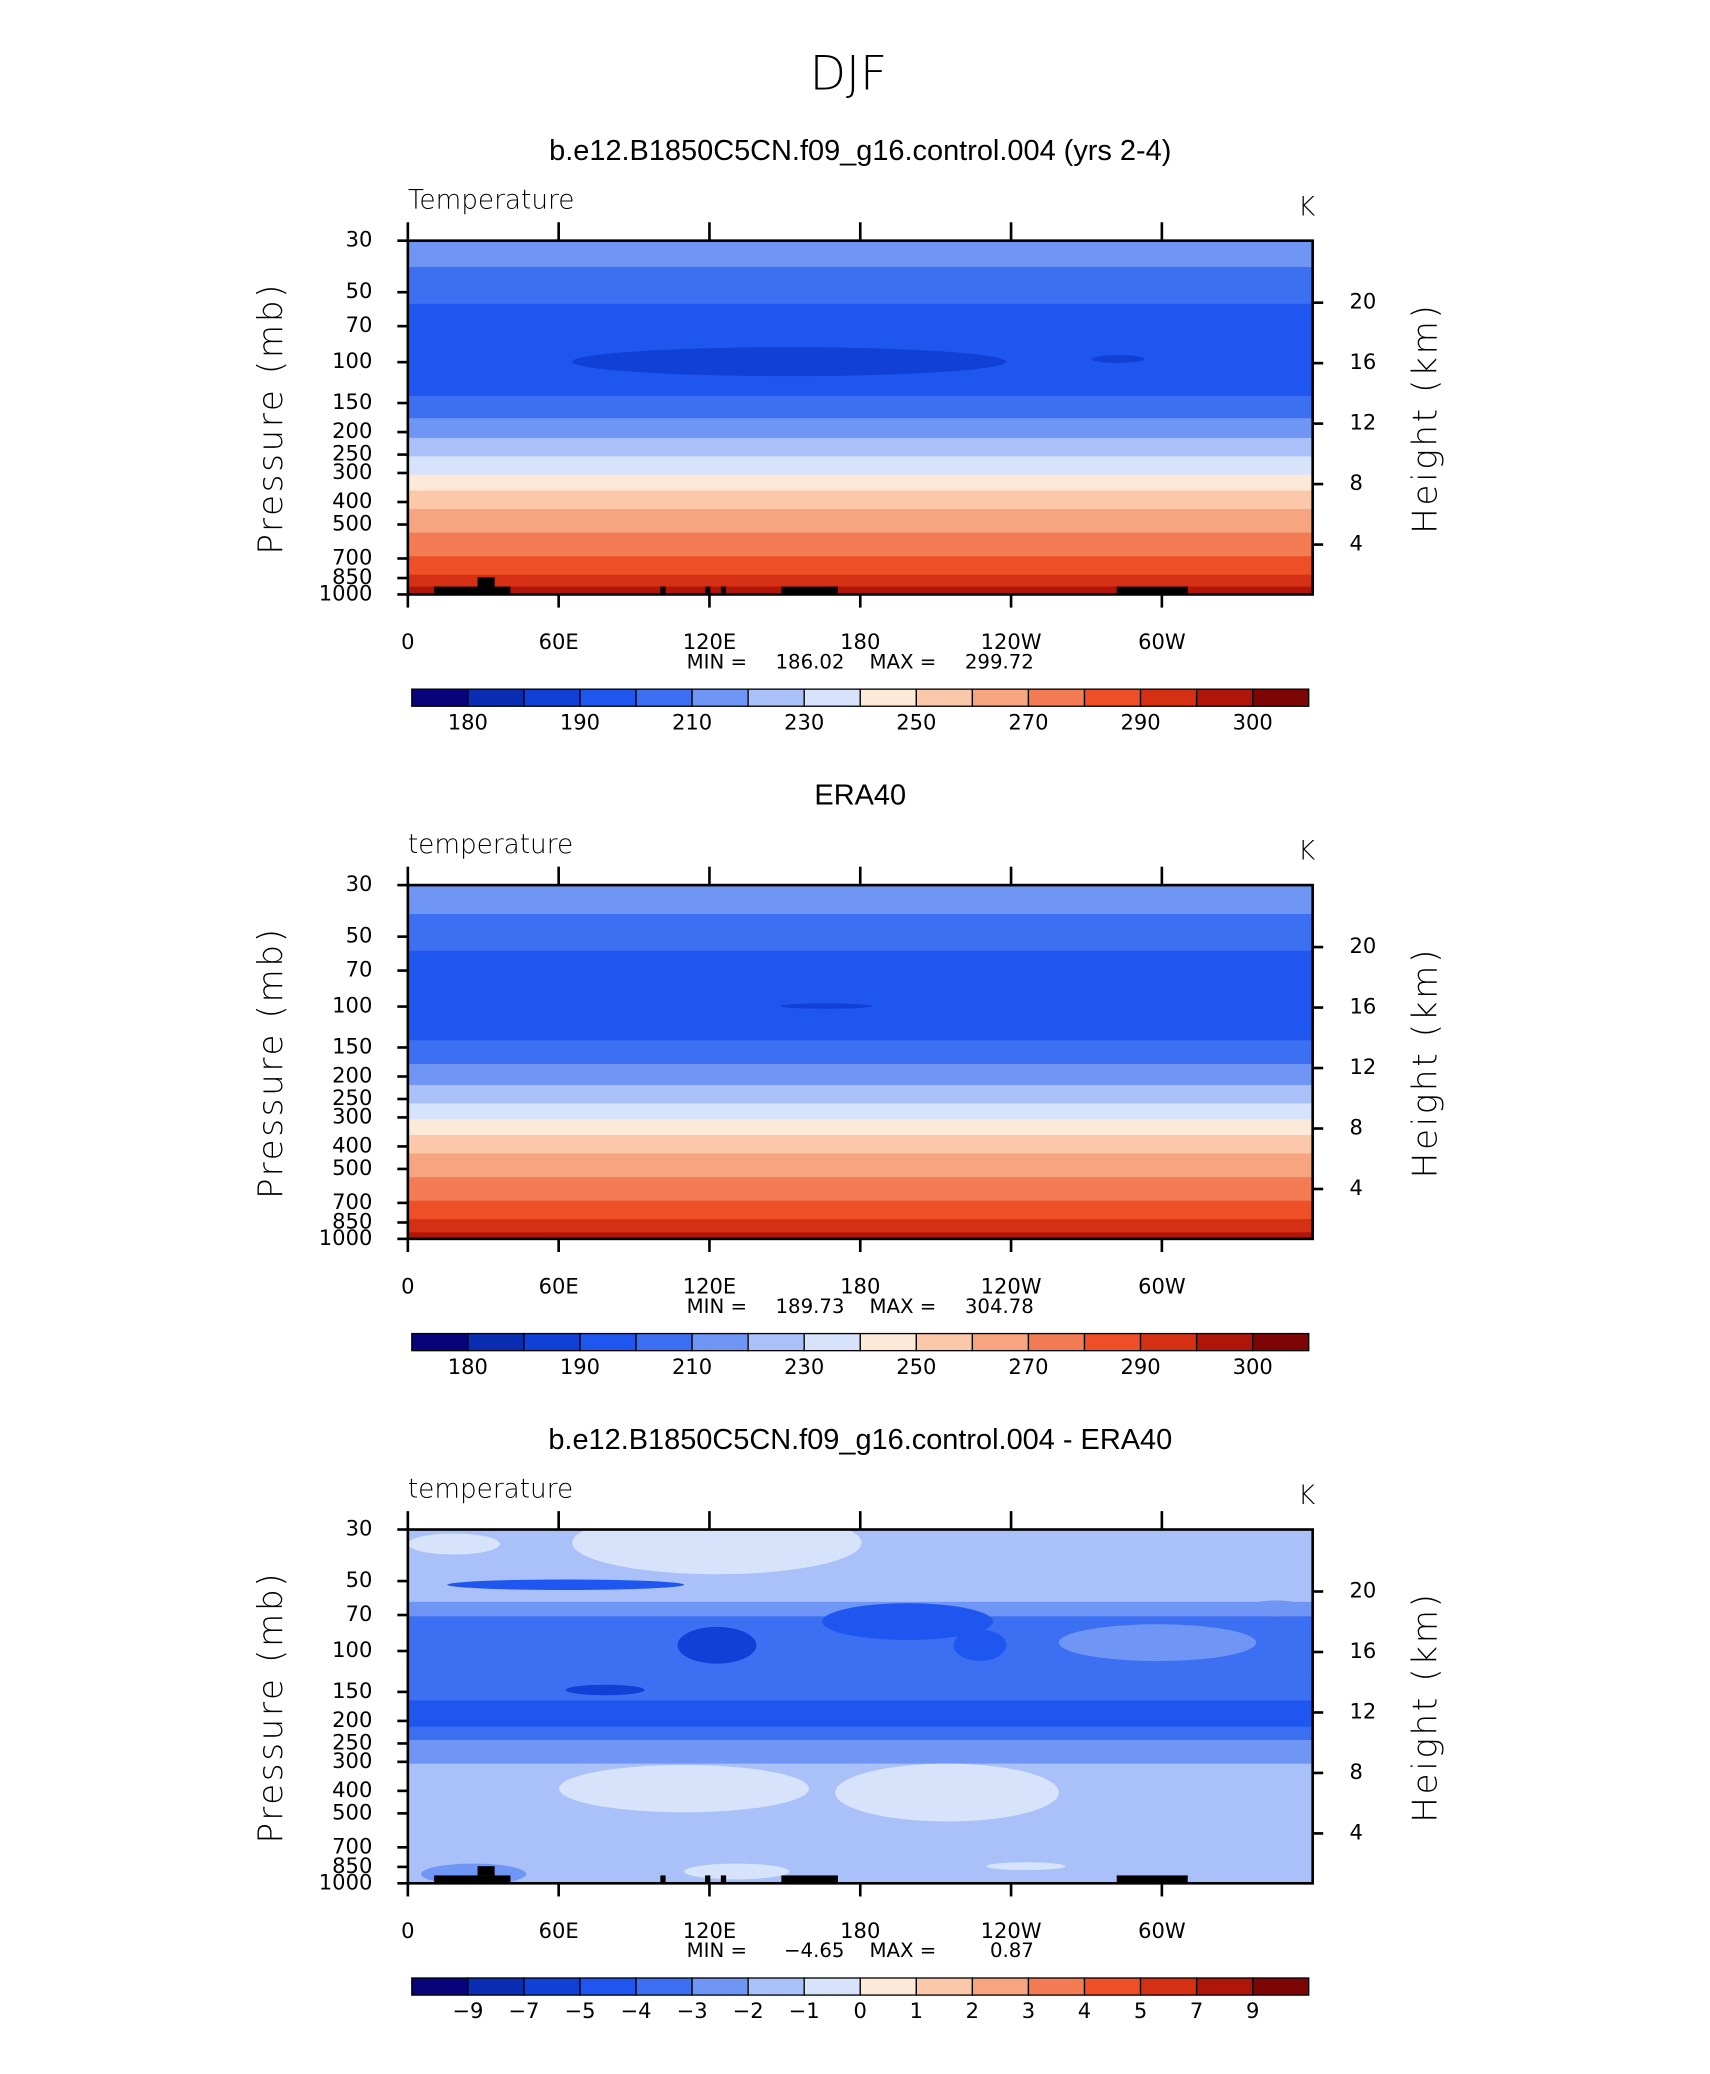 The width and height of the screenshot is (1710, 2074). Describe the element at coordinates (352, 453) in the screenshot. I see `y-tick-label: 250` at that location.